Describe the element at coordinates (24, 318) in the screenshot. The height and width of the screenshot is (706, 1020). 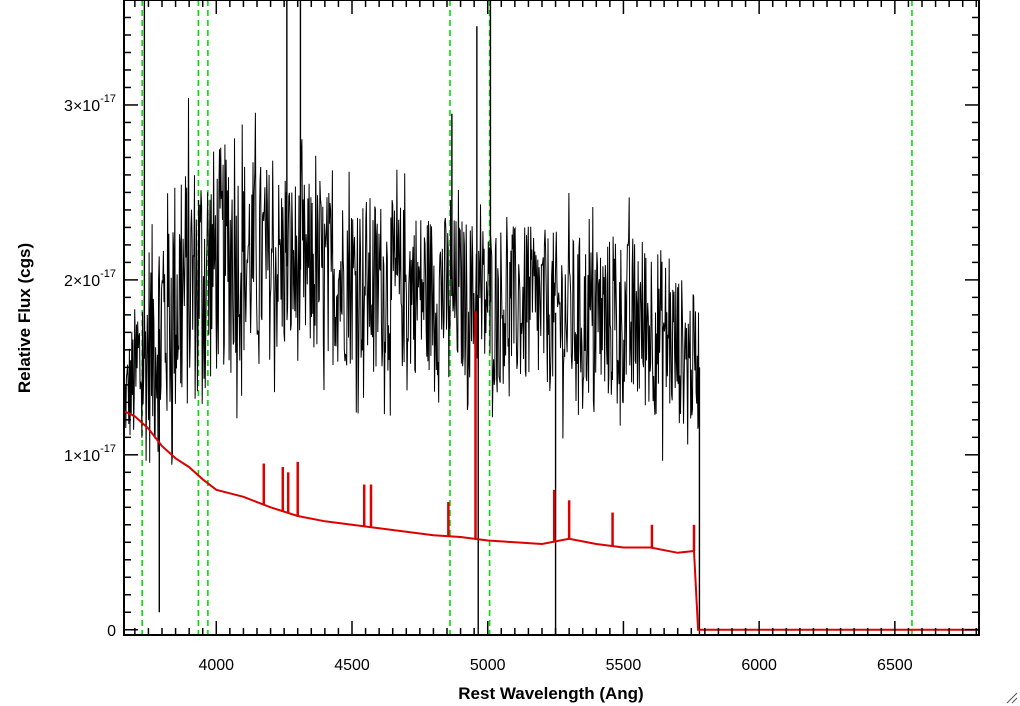
I see `y-axis-title: Relative Flux (cgs)` at that location.